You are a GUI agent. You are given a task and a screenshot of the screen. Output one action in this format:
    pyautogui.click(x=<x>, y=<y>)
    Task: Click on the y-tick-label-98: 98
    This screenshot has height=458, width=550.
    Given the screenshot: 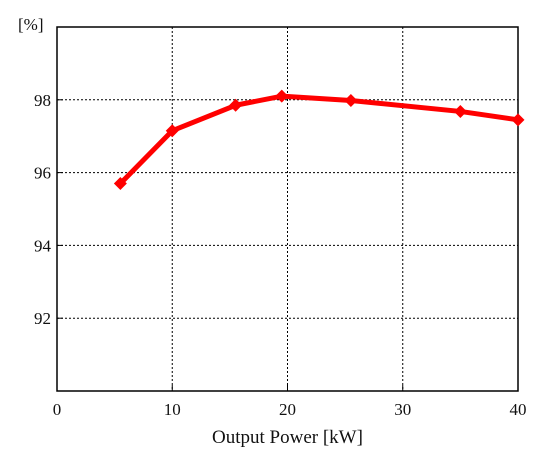 What is the action you would take?
    pyautogui.click(x=42, y=100)
    